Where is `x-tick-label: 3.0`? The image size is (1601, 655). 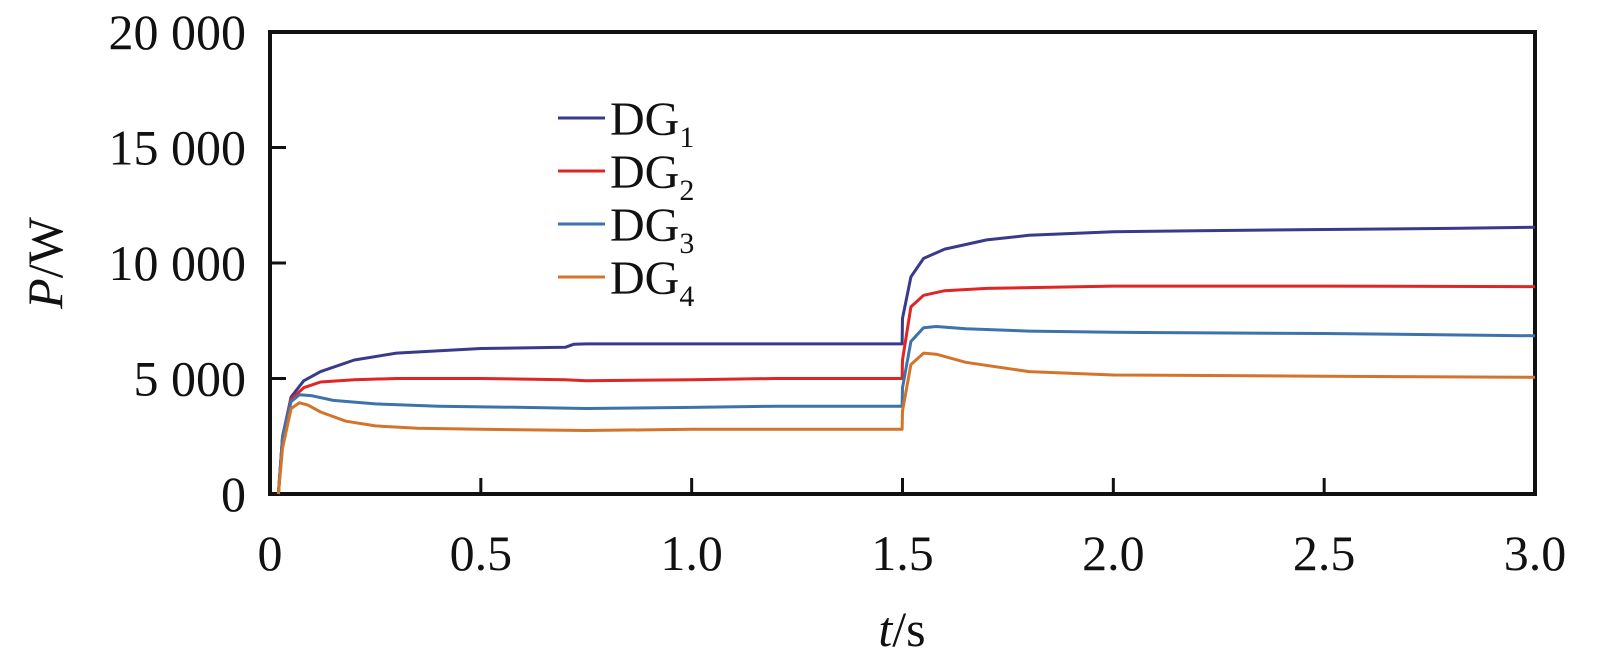
x-tick-label: 3.0 is located at coordinates (1535, 553).